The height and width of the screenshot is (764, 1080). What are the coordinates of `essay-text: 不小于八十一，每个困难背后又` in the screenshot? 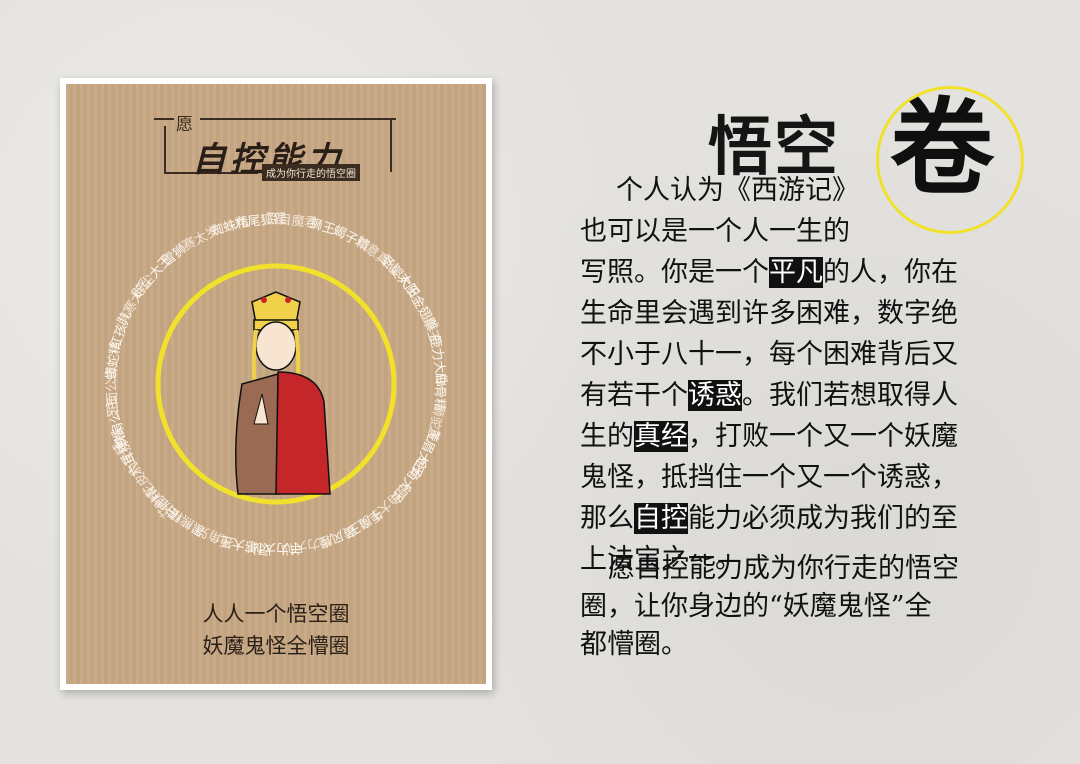 It's located at (769, 354).